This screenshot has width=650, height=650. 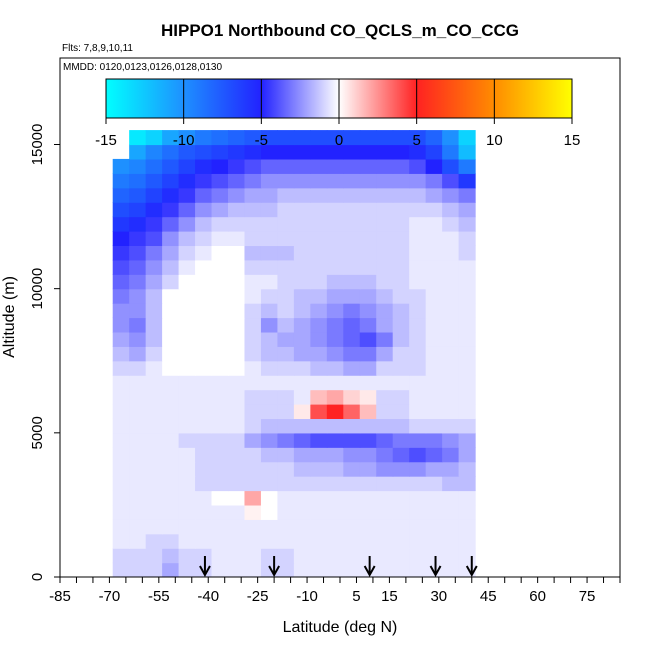 I want to click on y-axis: 0 5000 10000 15000, so click(x=45, y=352).